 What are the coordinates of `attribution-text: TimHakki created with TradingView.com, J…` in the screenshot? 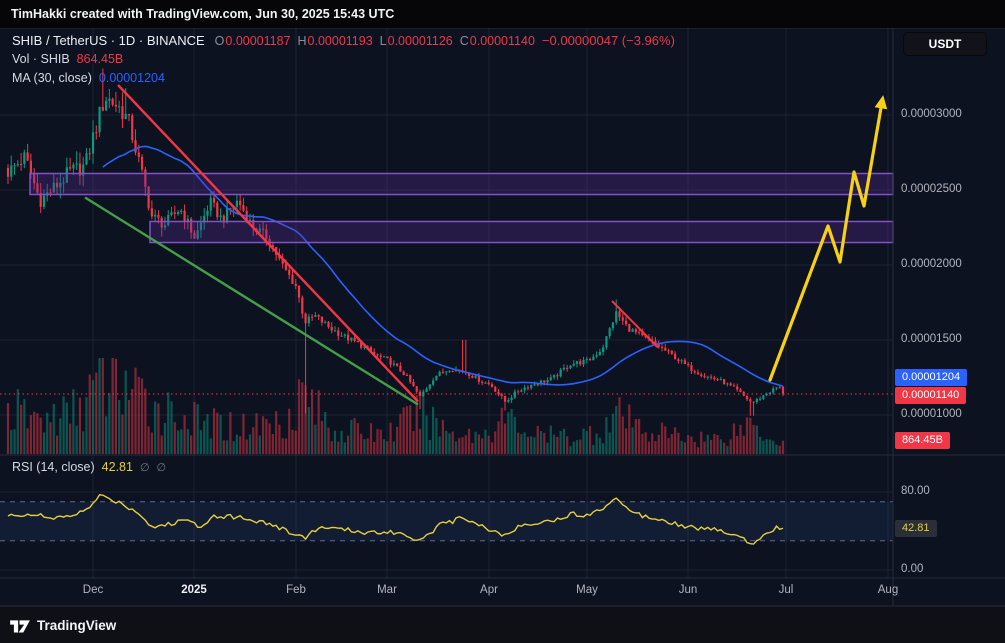 It's located at (203, 14).